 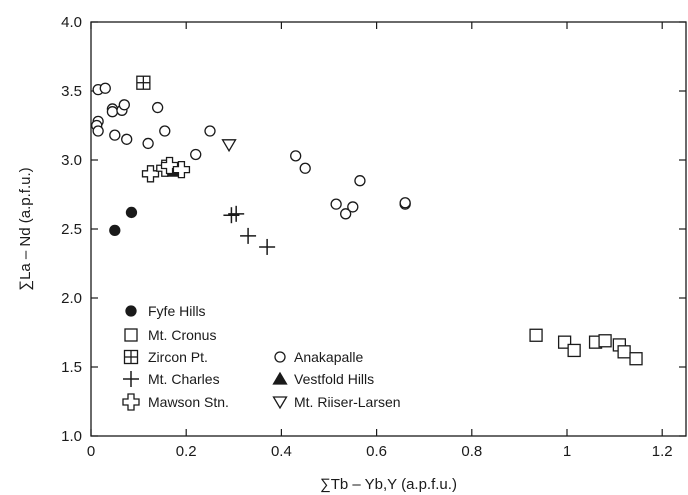 I want to click on legend-item-anakapalle: Anakapalle, so click(x=318, y=357).